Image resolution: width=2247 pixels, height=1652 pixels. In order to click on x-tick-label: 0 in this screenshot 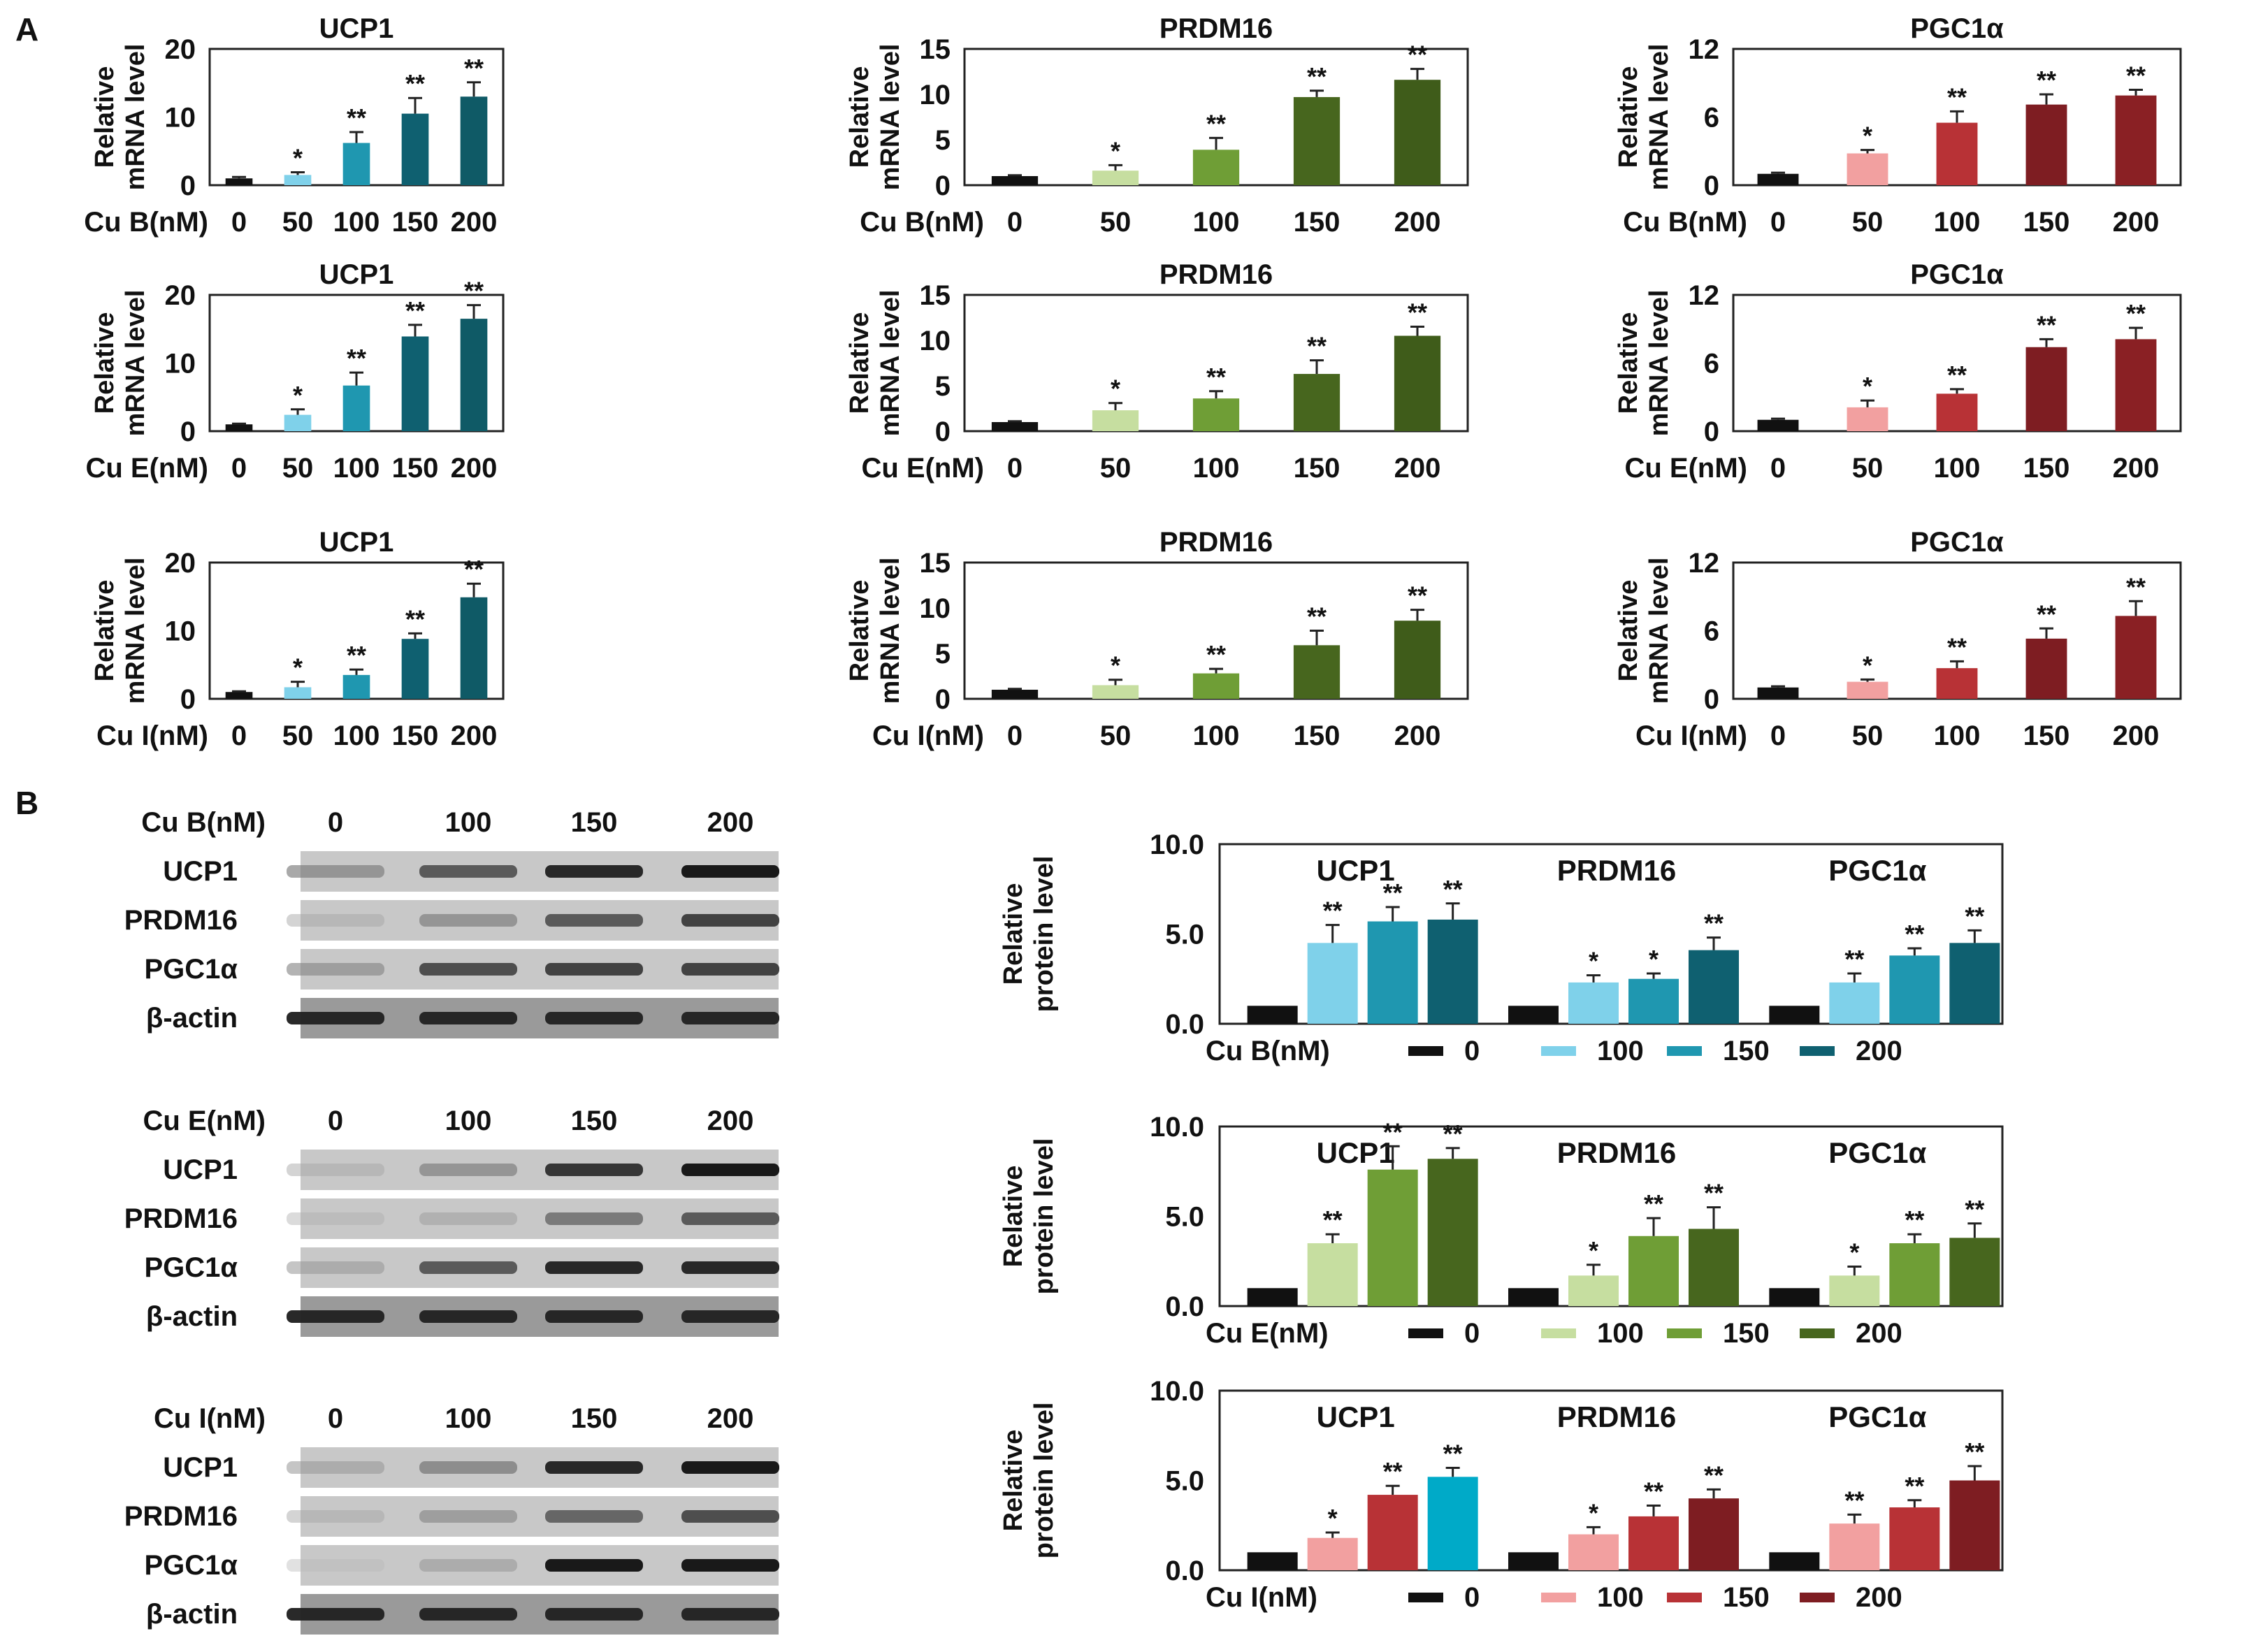, I will do `click(239, 222)`.